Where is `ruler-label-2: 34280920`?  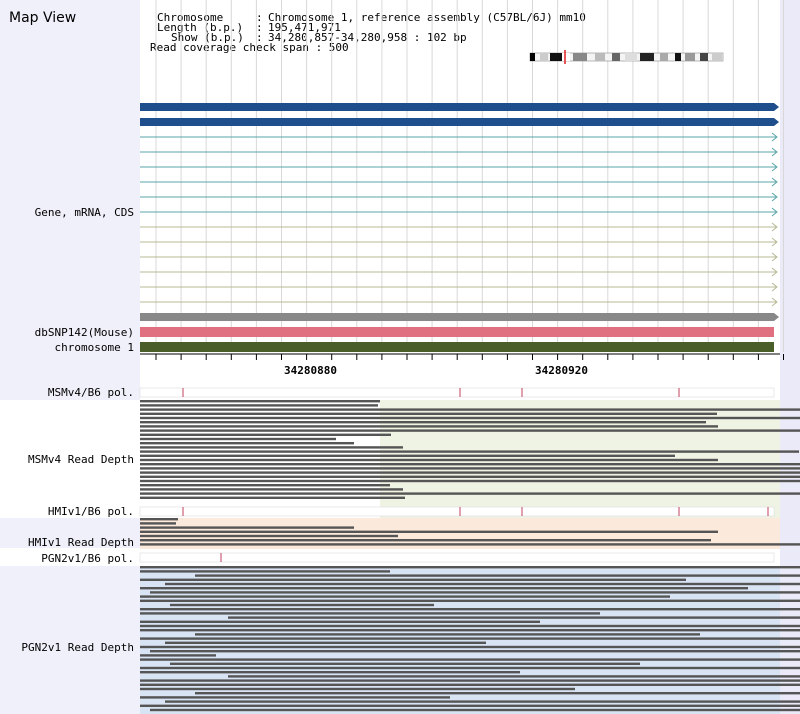 ruler-label-2: 34280920 is located at coordinates (561, 370).